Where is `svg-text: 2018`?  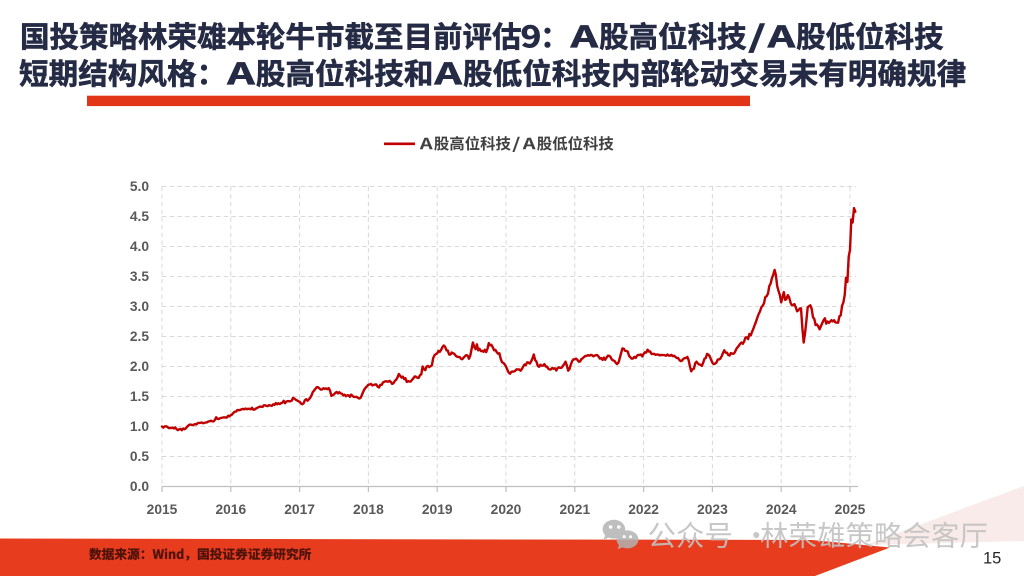 svg-text: 2018 is located at coordinates (368, 509).